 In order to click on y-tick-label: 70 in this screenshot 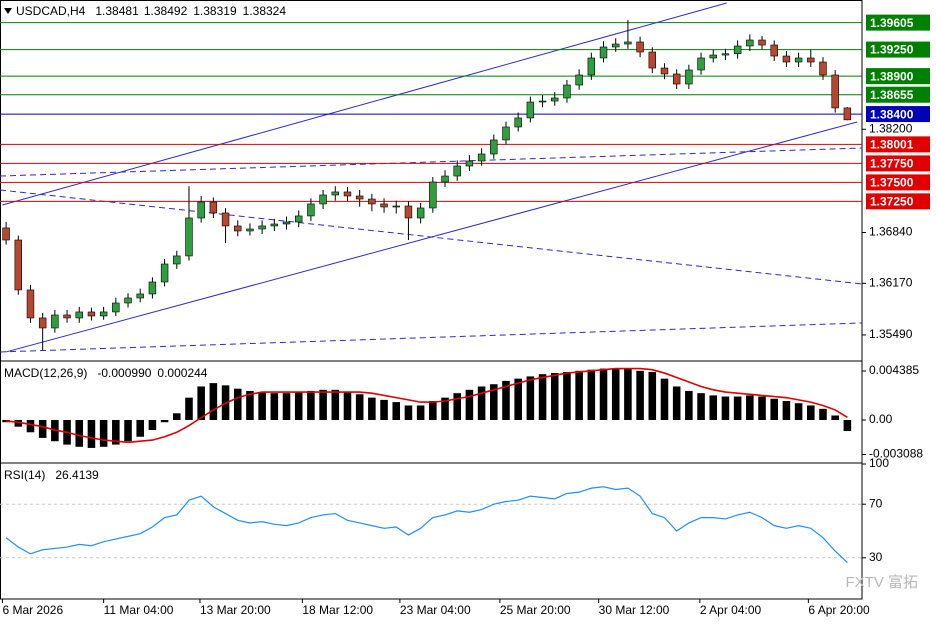, I will do `click(876, 503)`.